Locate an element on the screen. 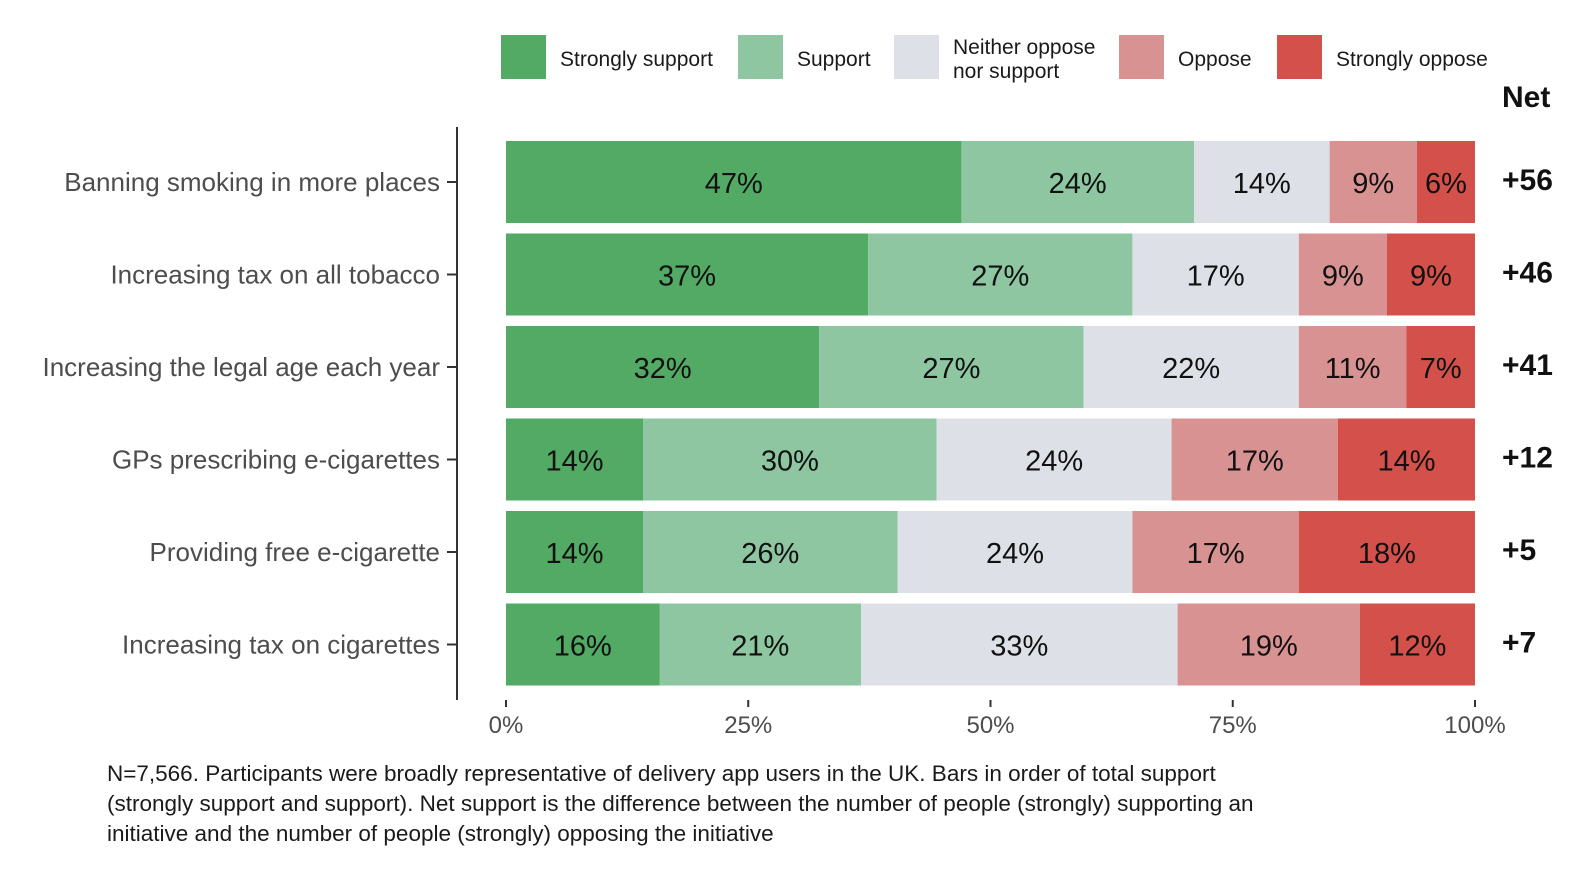 Image resolution: width=1570 pixels, height=892 pixels. value-label: 37% is located at coordinates (687, 277).